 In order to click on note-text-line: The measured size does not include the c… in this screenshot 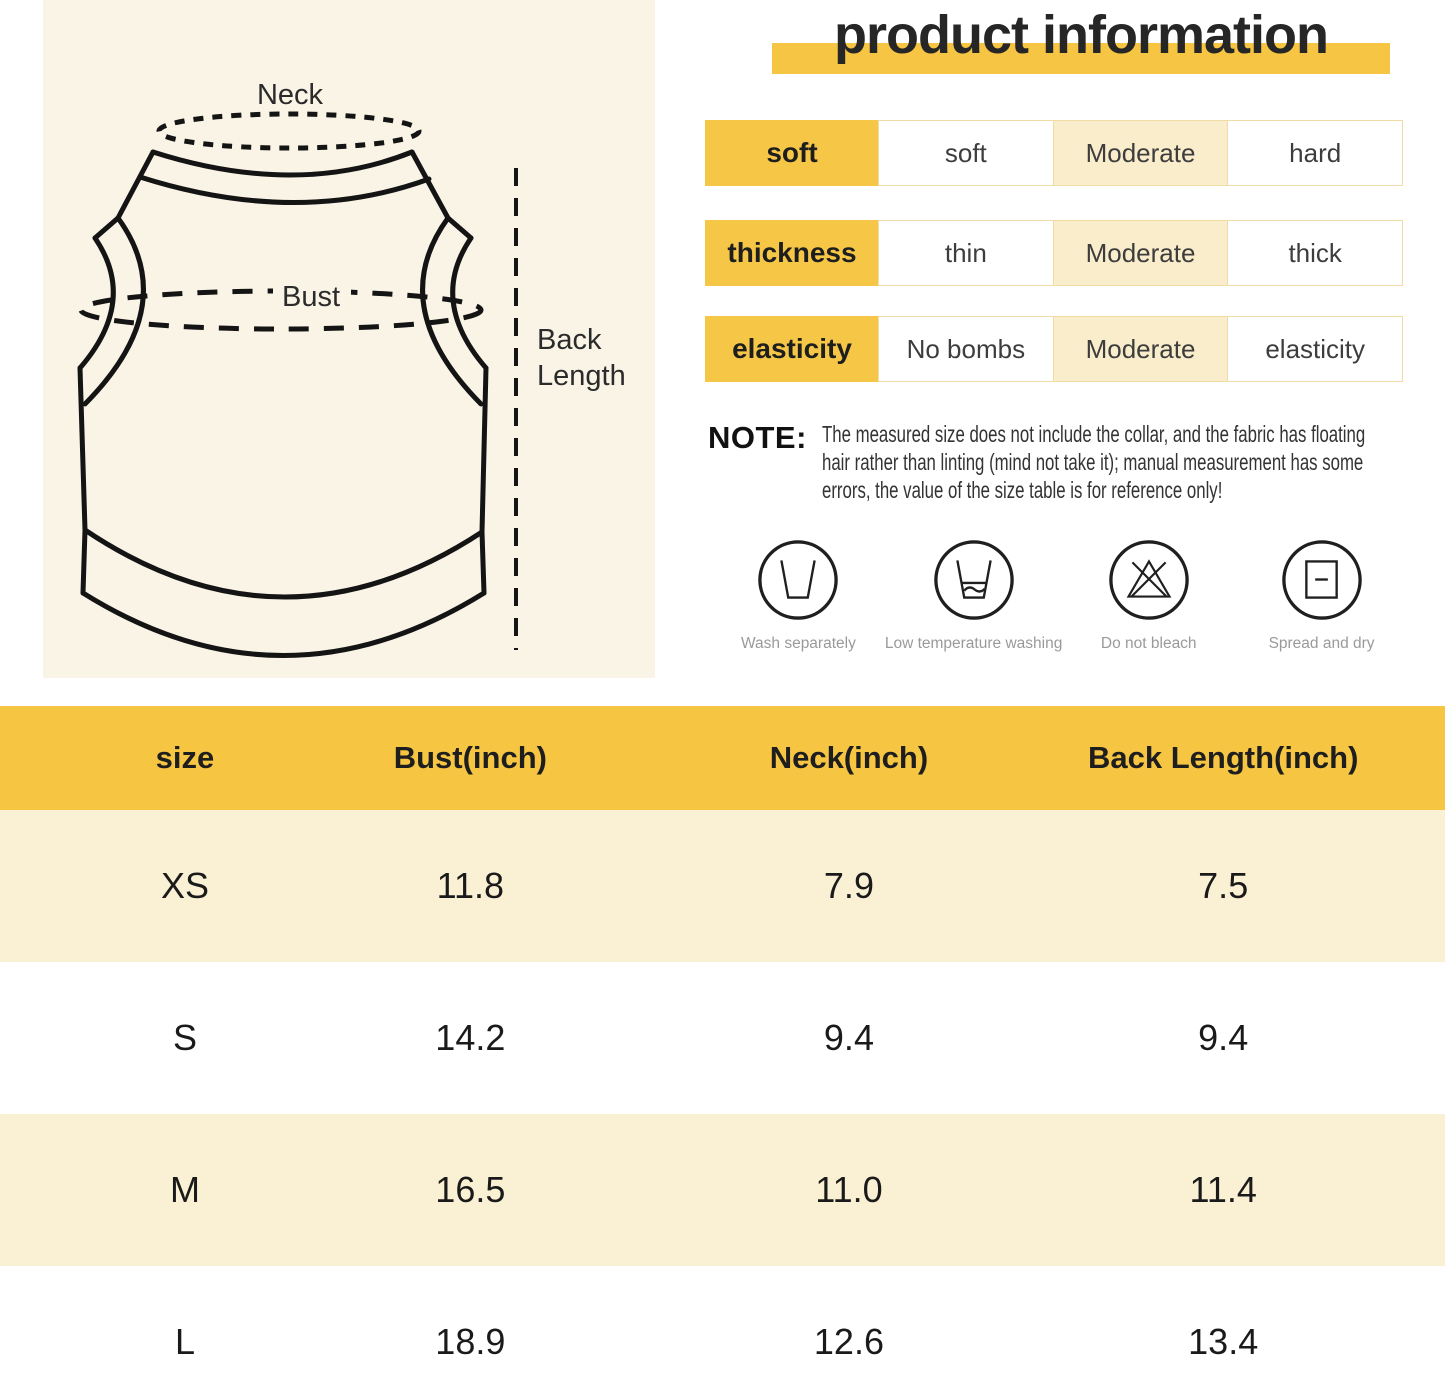, I will do `click(1094, 434)`.